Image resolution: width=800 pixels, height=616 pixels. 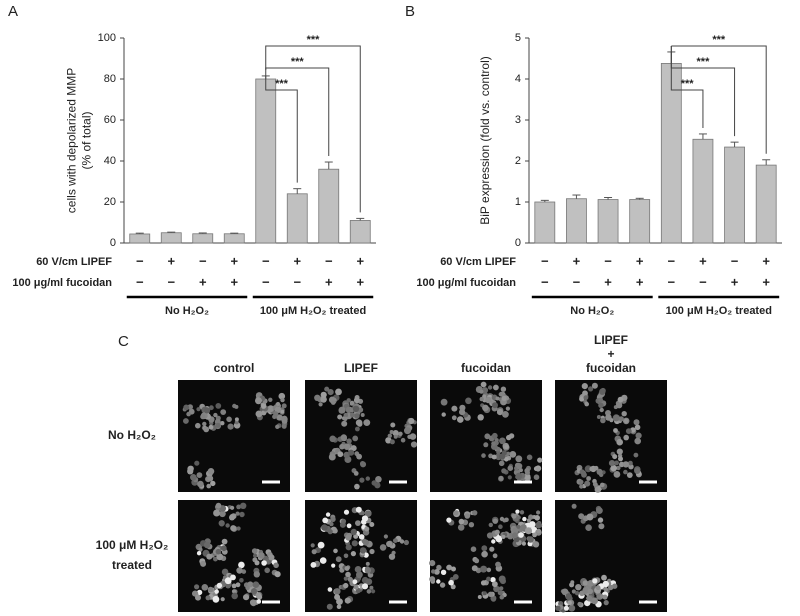 What do you see at coordinates (703, 91) in the screenshot?
I see `significance-bracket` at bounding box center [703, 91].